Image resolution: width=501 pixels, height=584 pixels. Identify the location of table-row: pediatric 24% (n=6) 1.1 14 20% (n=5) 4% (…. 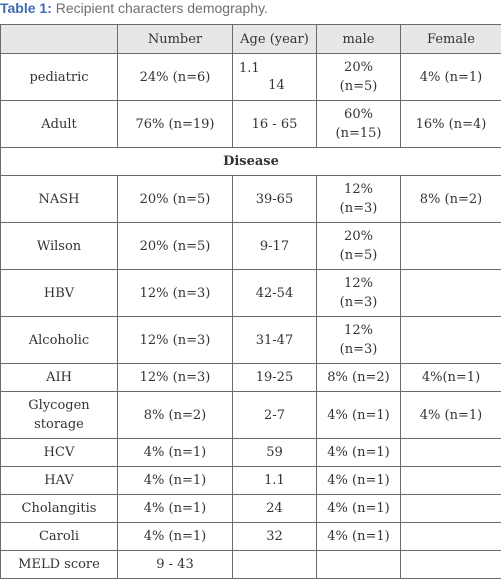
(250, 77).